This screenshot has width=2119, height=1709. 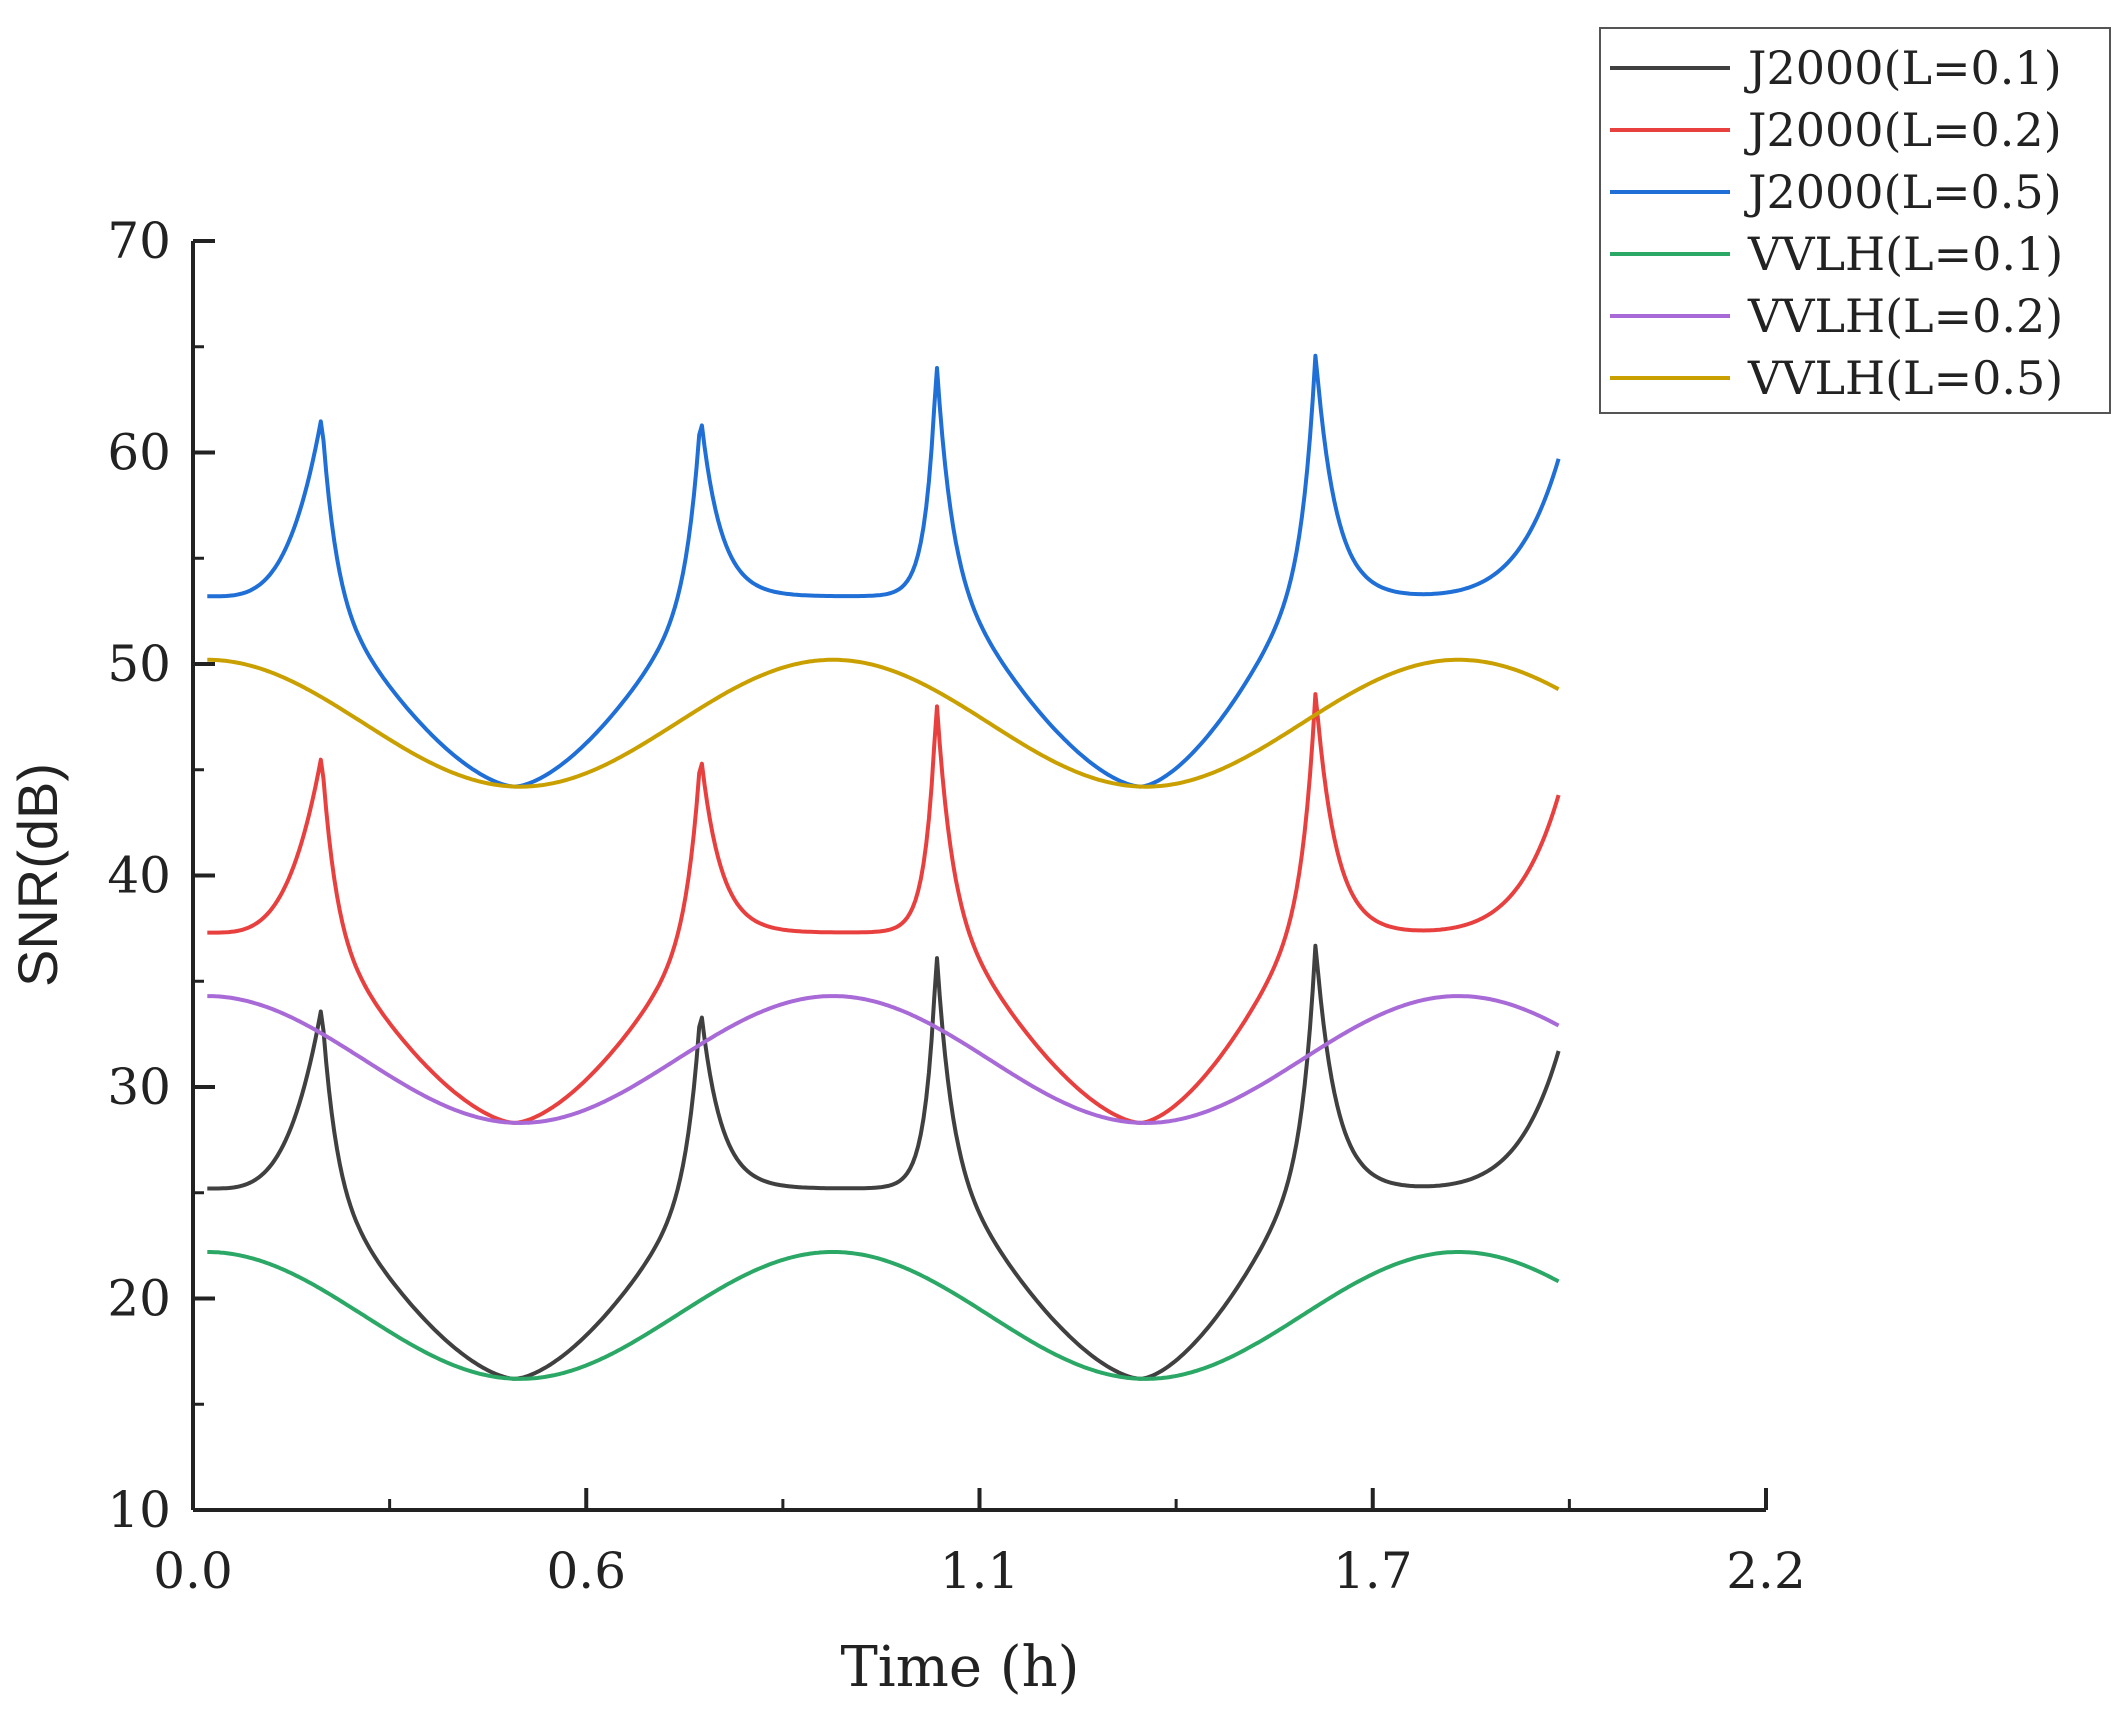 I want to click on x-axis-title: Time (h), so click(x=959, y=1667).